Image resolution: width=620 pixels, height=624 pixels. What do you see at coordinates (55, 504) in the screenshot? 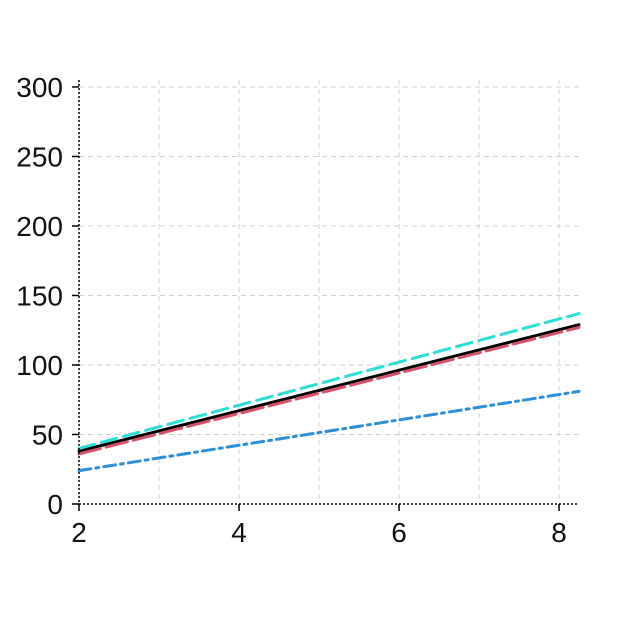
I see `y-tick-label: 0` at bounding box center [55, 504].